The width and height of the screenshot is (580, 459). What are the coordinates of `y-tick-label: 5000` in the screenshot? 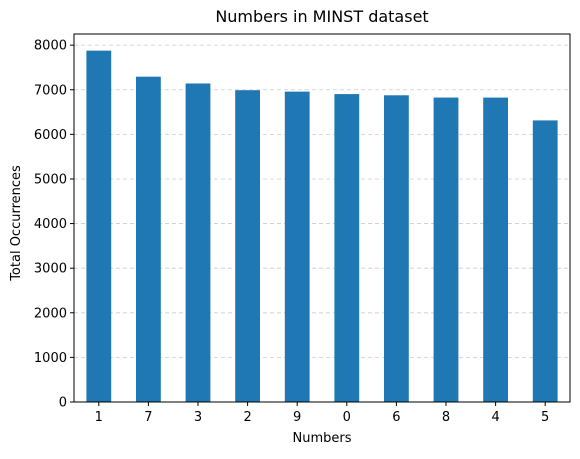 It's located at (50, 179).